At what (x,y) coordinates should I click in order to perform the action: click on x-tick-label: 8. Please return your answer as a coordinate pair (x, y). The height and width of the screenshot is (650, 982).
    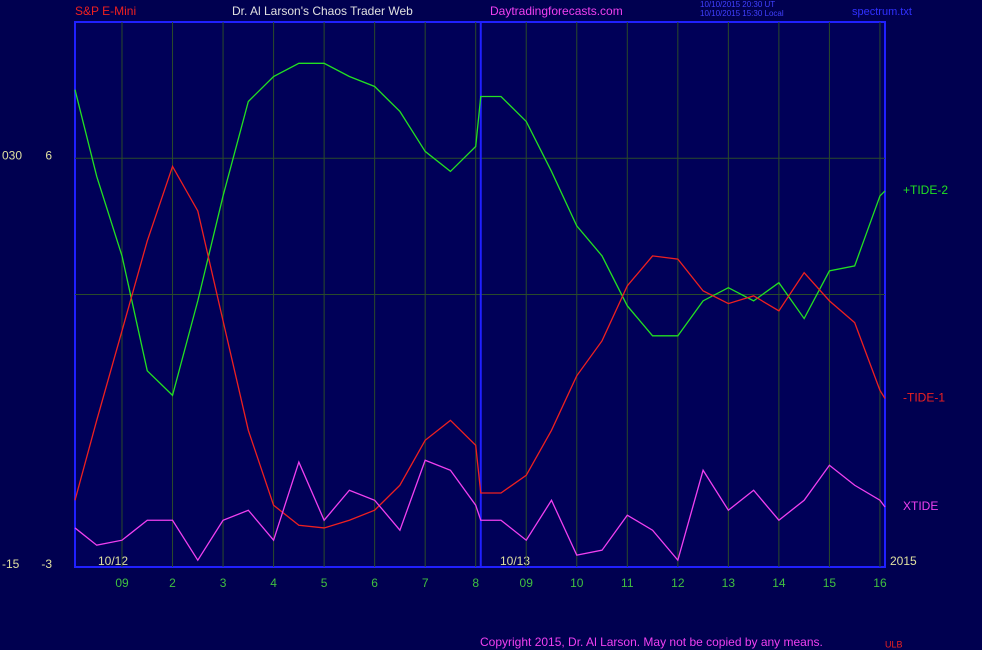
    Looking at the image, I should click on (475, 583).